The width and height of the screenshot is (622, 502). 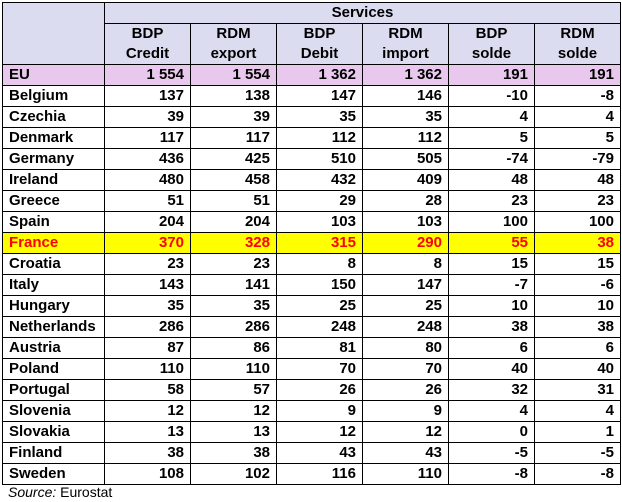 I want to click on value-cell: 10, so click(x=577, y=306).